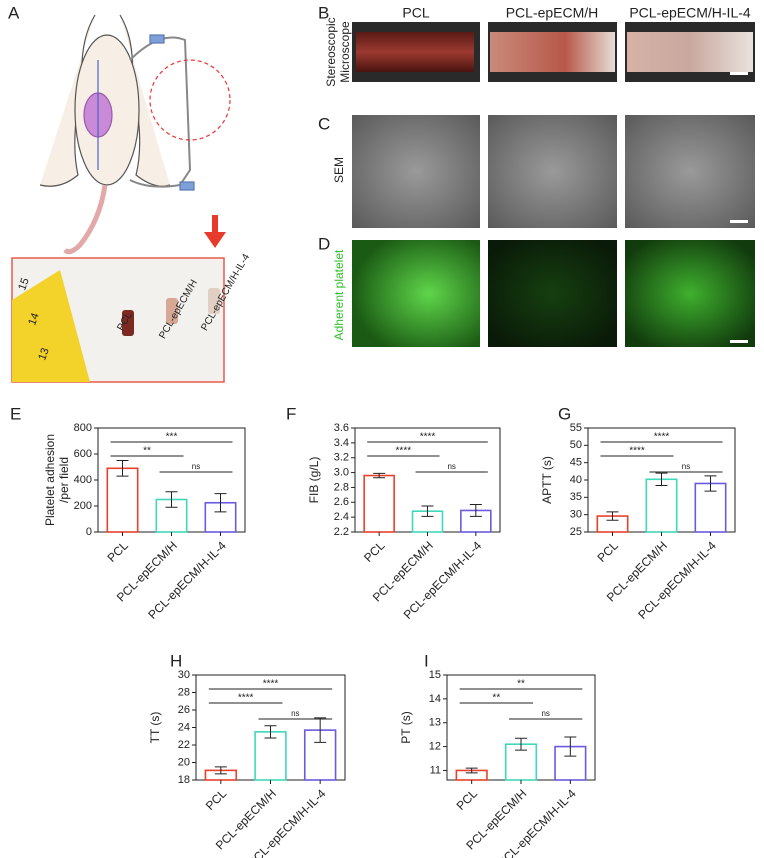  I want to click on y-axis-label: FIB (g/L), so click(314, 480).